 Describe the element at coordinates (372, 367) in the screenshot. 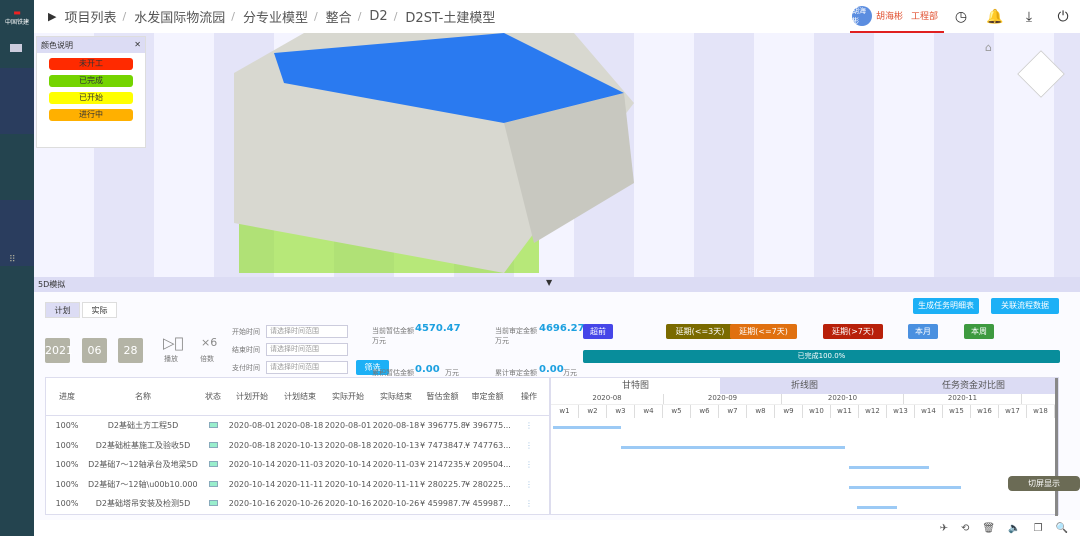

I see `filter-button: 筛选` at that location.